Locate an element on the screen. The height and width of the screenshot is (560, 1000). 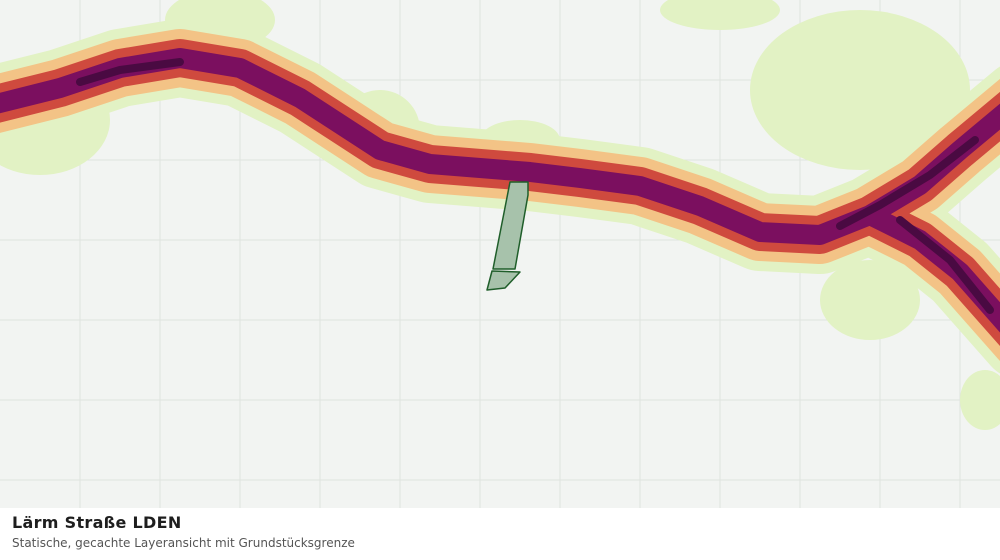
parcel-boundary is located at coordinates (507, 236).